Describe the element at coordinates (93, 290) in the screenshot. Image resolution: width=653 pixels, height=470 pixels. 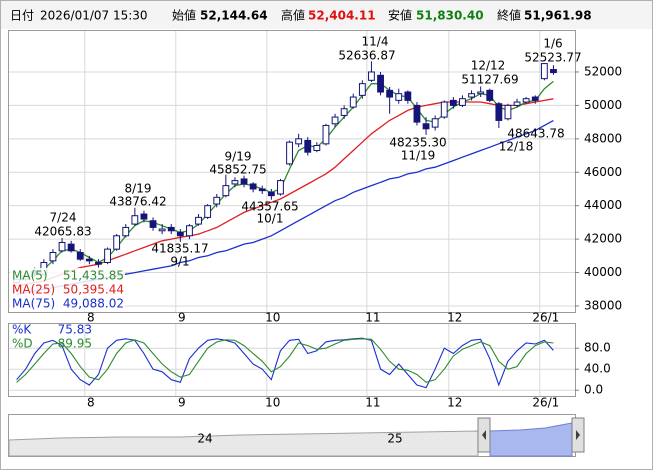
I see `legend-value: 50,395.44` at that location.